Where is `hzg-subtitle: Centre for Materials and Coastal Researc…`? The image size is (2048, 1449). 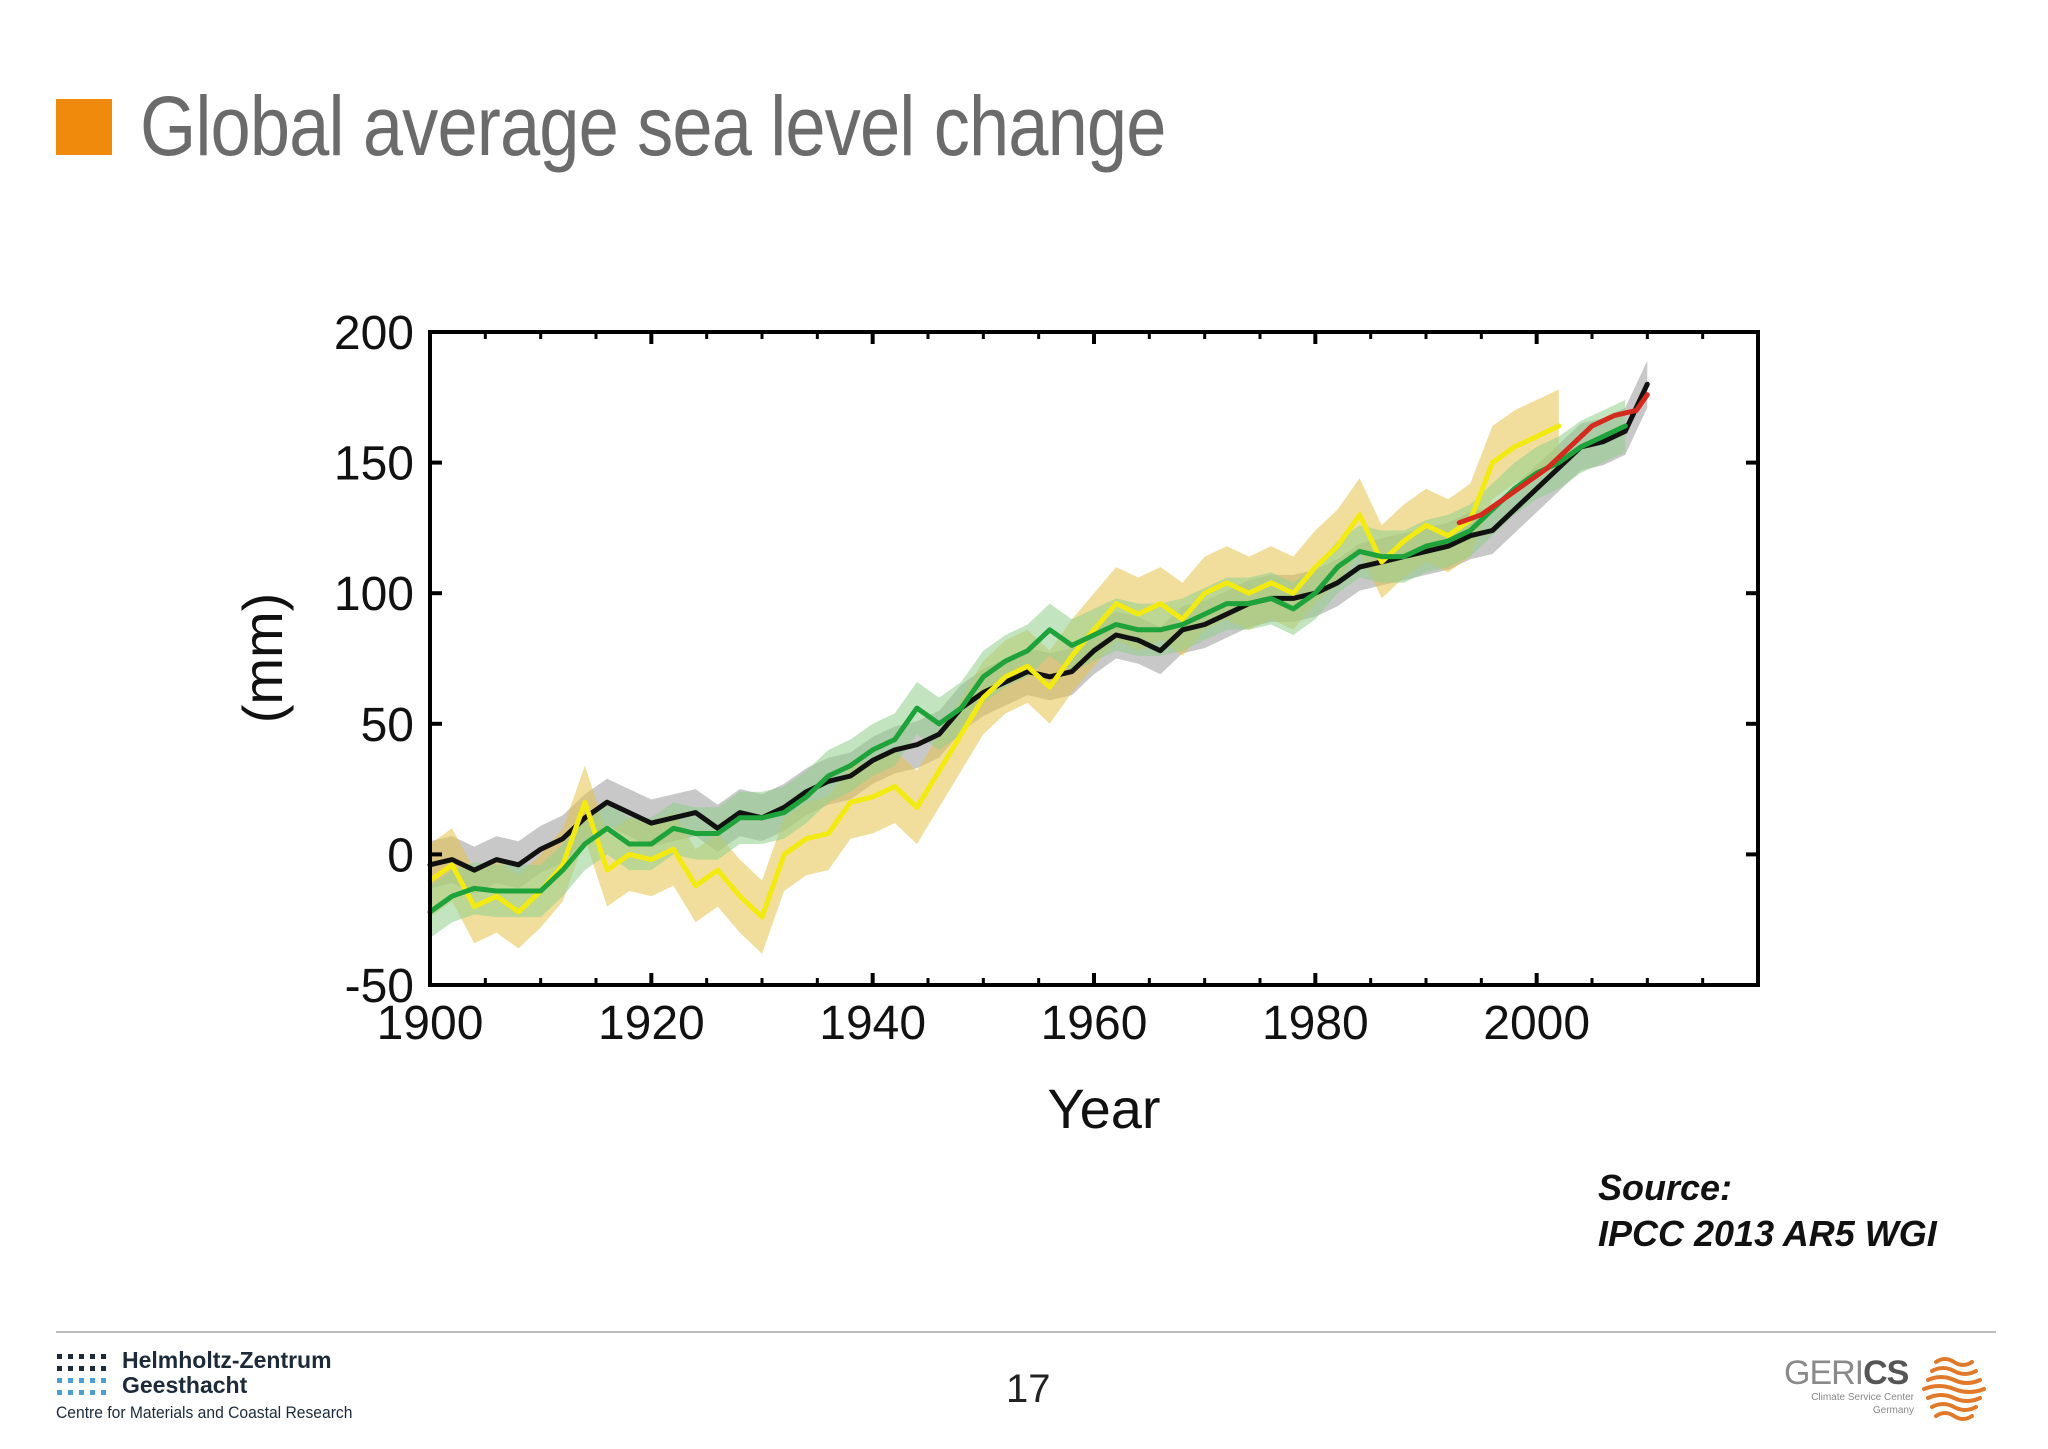
hzg-subtitle: Centre for Materials and Coastal Researc… is located at coordinates (204, 1412).